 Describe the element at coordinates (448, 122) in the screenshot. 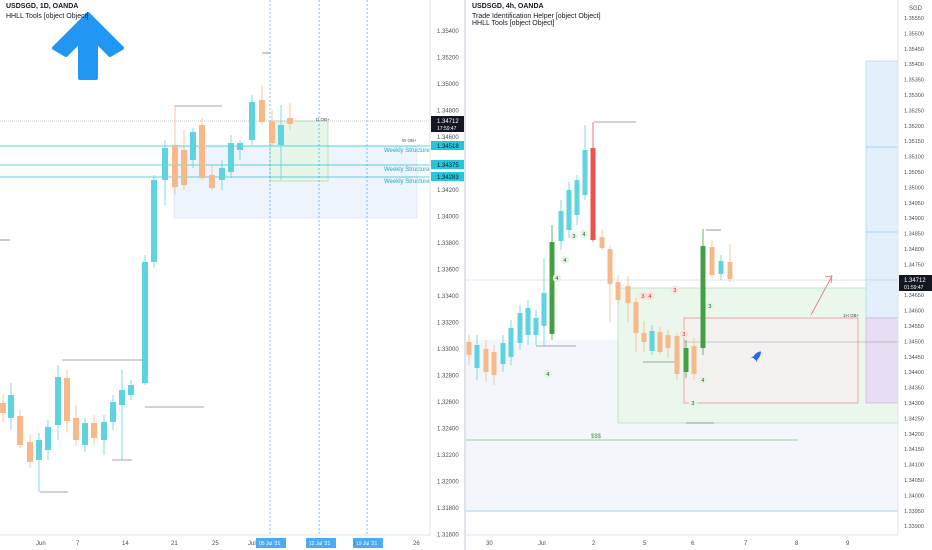

I see `current-price-label: 1.34712` at that location.